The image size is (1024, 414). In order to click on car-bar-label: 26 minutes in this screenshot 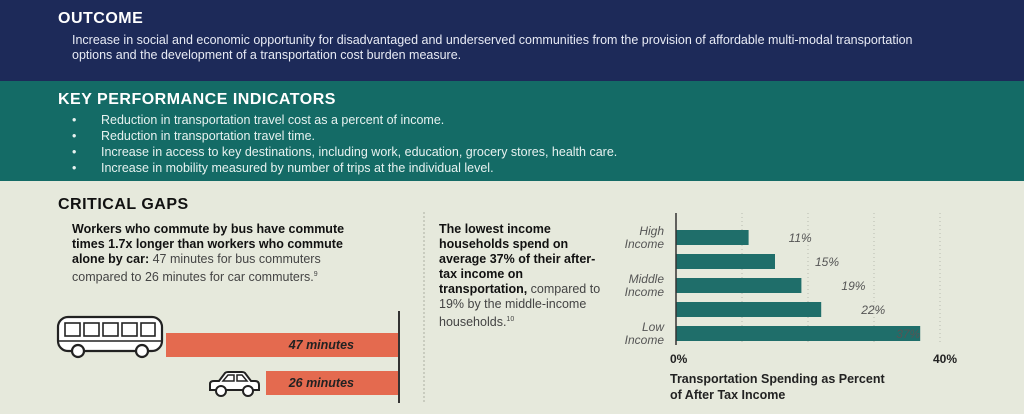, I will do `click(321, 383)`.